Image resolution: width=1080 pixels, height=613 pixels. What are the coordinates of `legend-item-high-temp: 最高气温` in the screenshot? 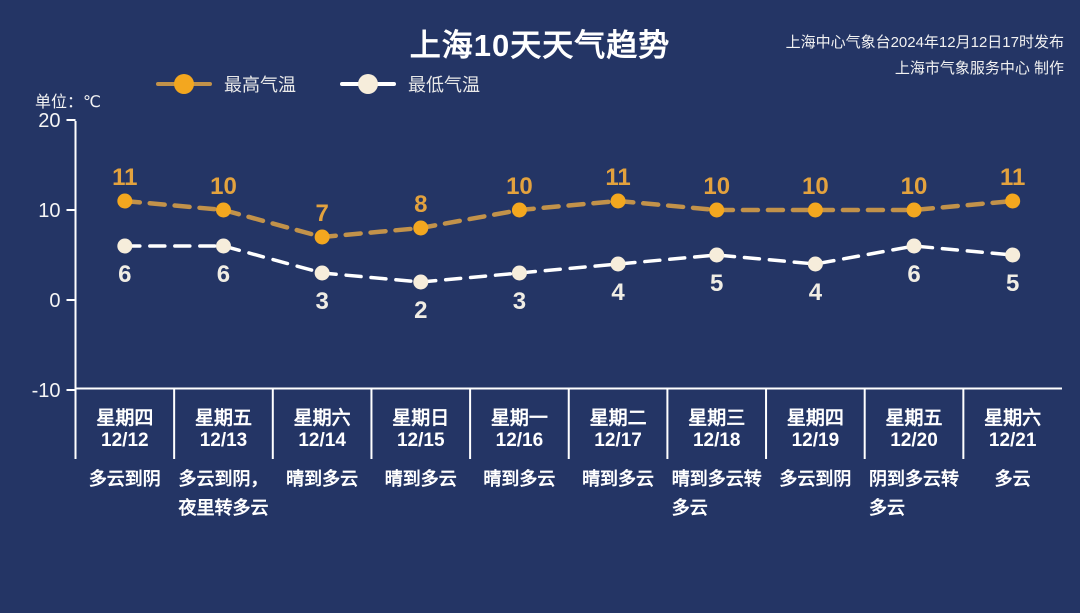 It's located at (226, 84).